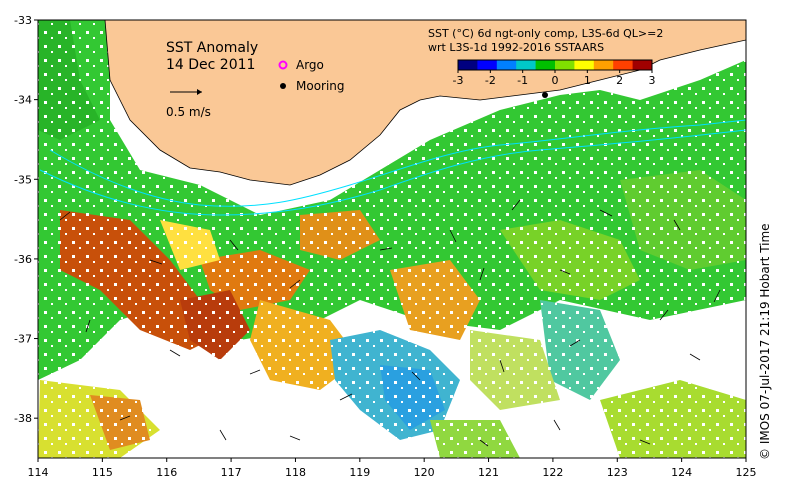 The height and width of the screenshot is (492, 790). What do you see at coordinates (38, 472) in the screenshot?
I see `lon-tick-label: 114` at bounding box center [38, 472].